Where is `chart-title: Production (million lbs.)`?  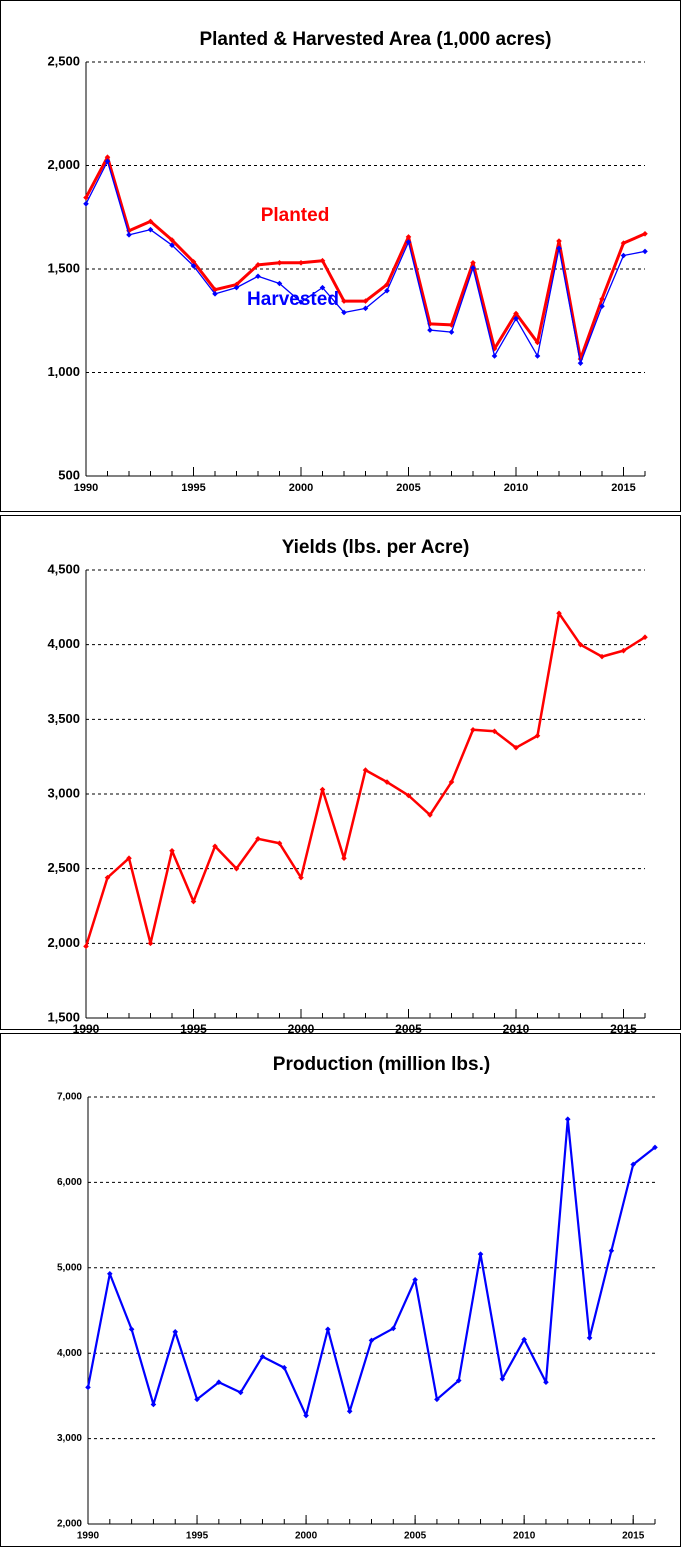 chart-title: Production (million lbs.) is located at coordinates (381, 1064).